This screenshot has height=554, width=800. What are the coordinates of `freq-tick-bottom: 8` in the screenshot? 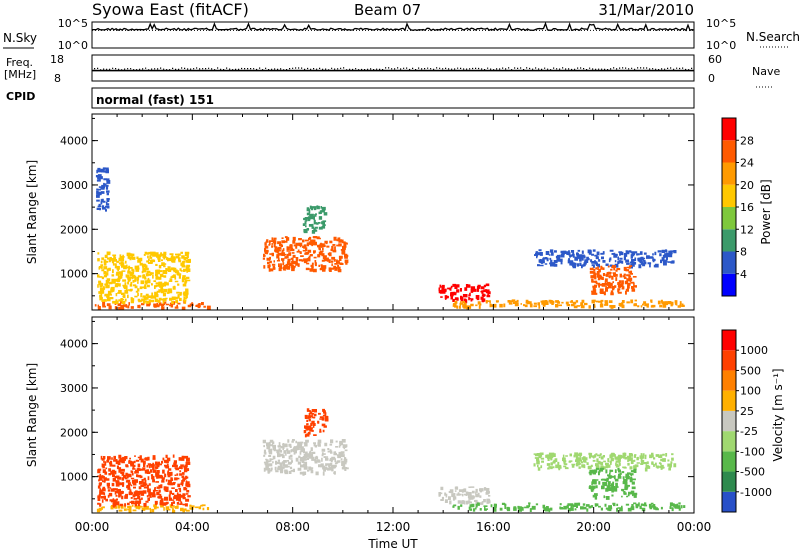 It's located at (57, 78).